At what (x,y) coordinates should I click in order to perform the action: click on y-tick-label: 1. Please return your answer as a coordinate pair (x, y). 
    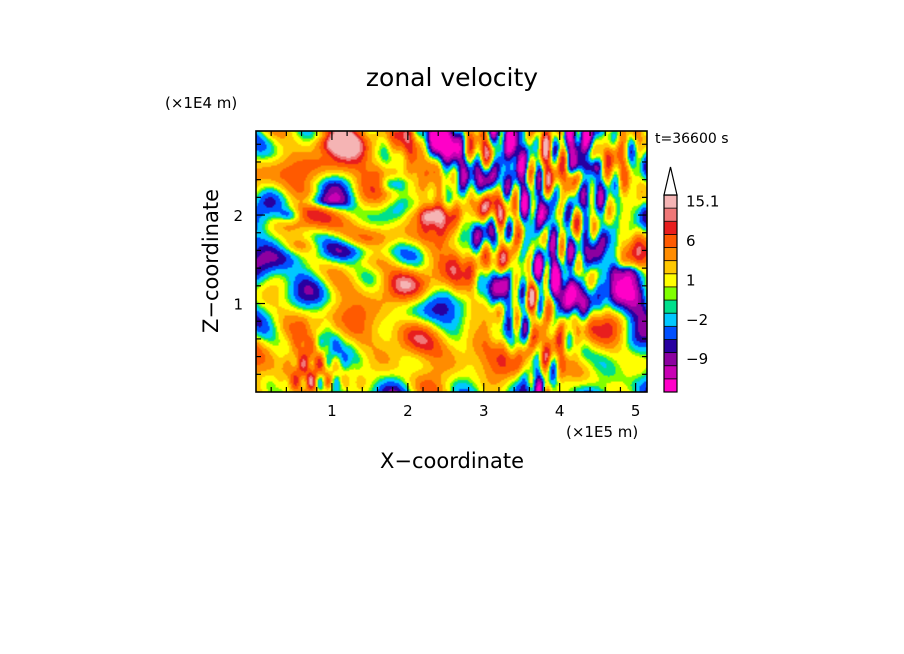
    Looking at the image, I should click on (238, 305).